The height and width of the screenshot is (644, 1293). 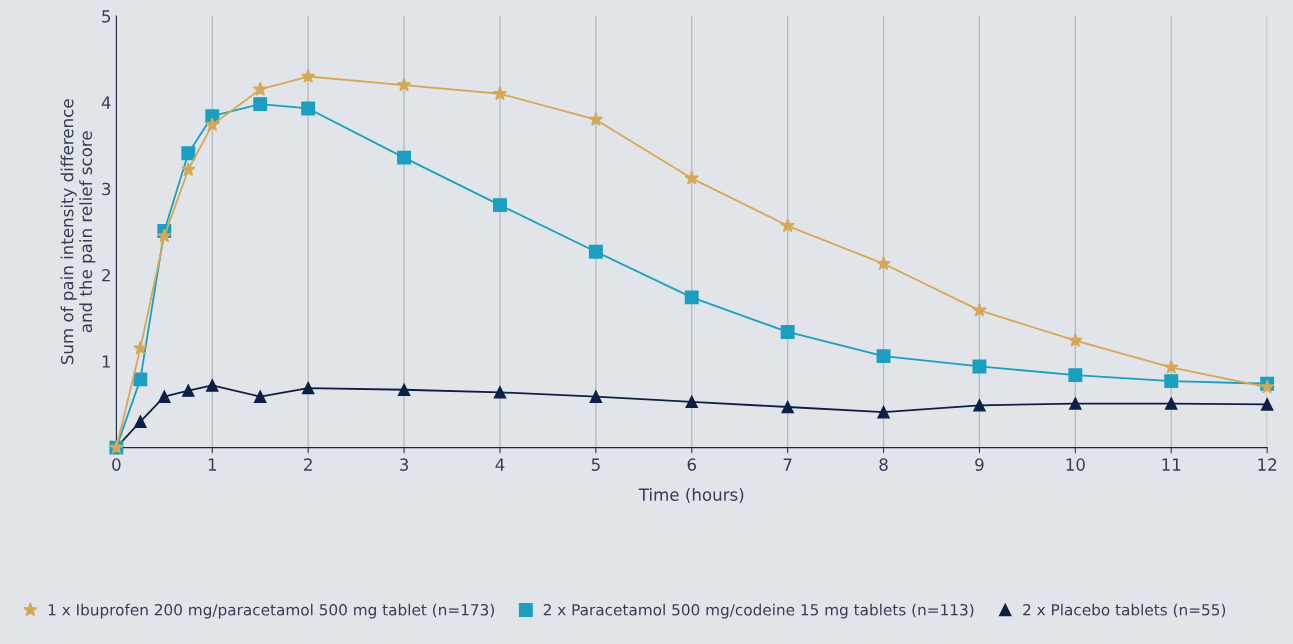 I want to click on x-tick-label: 0, so click(x=116, y=464).